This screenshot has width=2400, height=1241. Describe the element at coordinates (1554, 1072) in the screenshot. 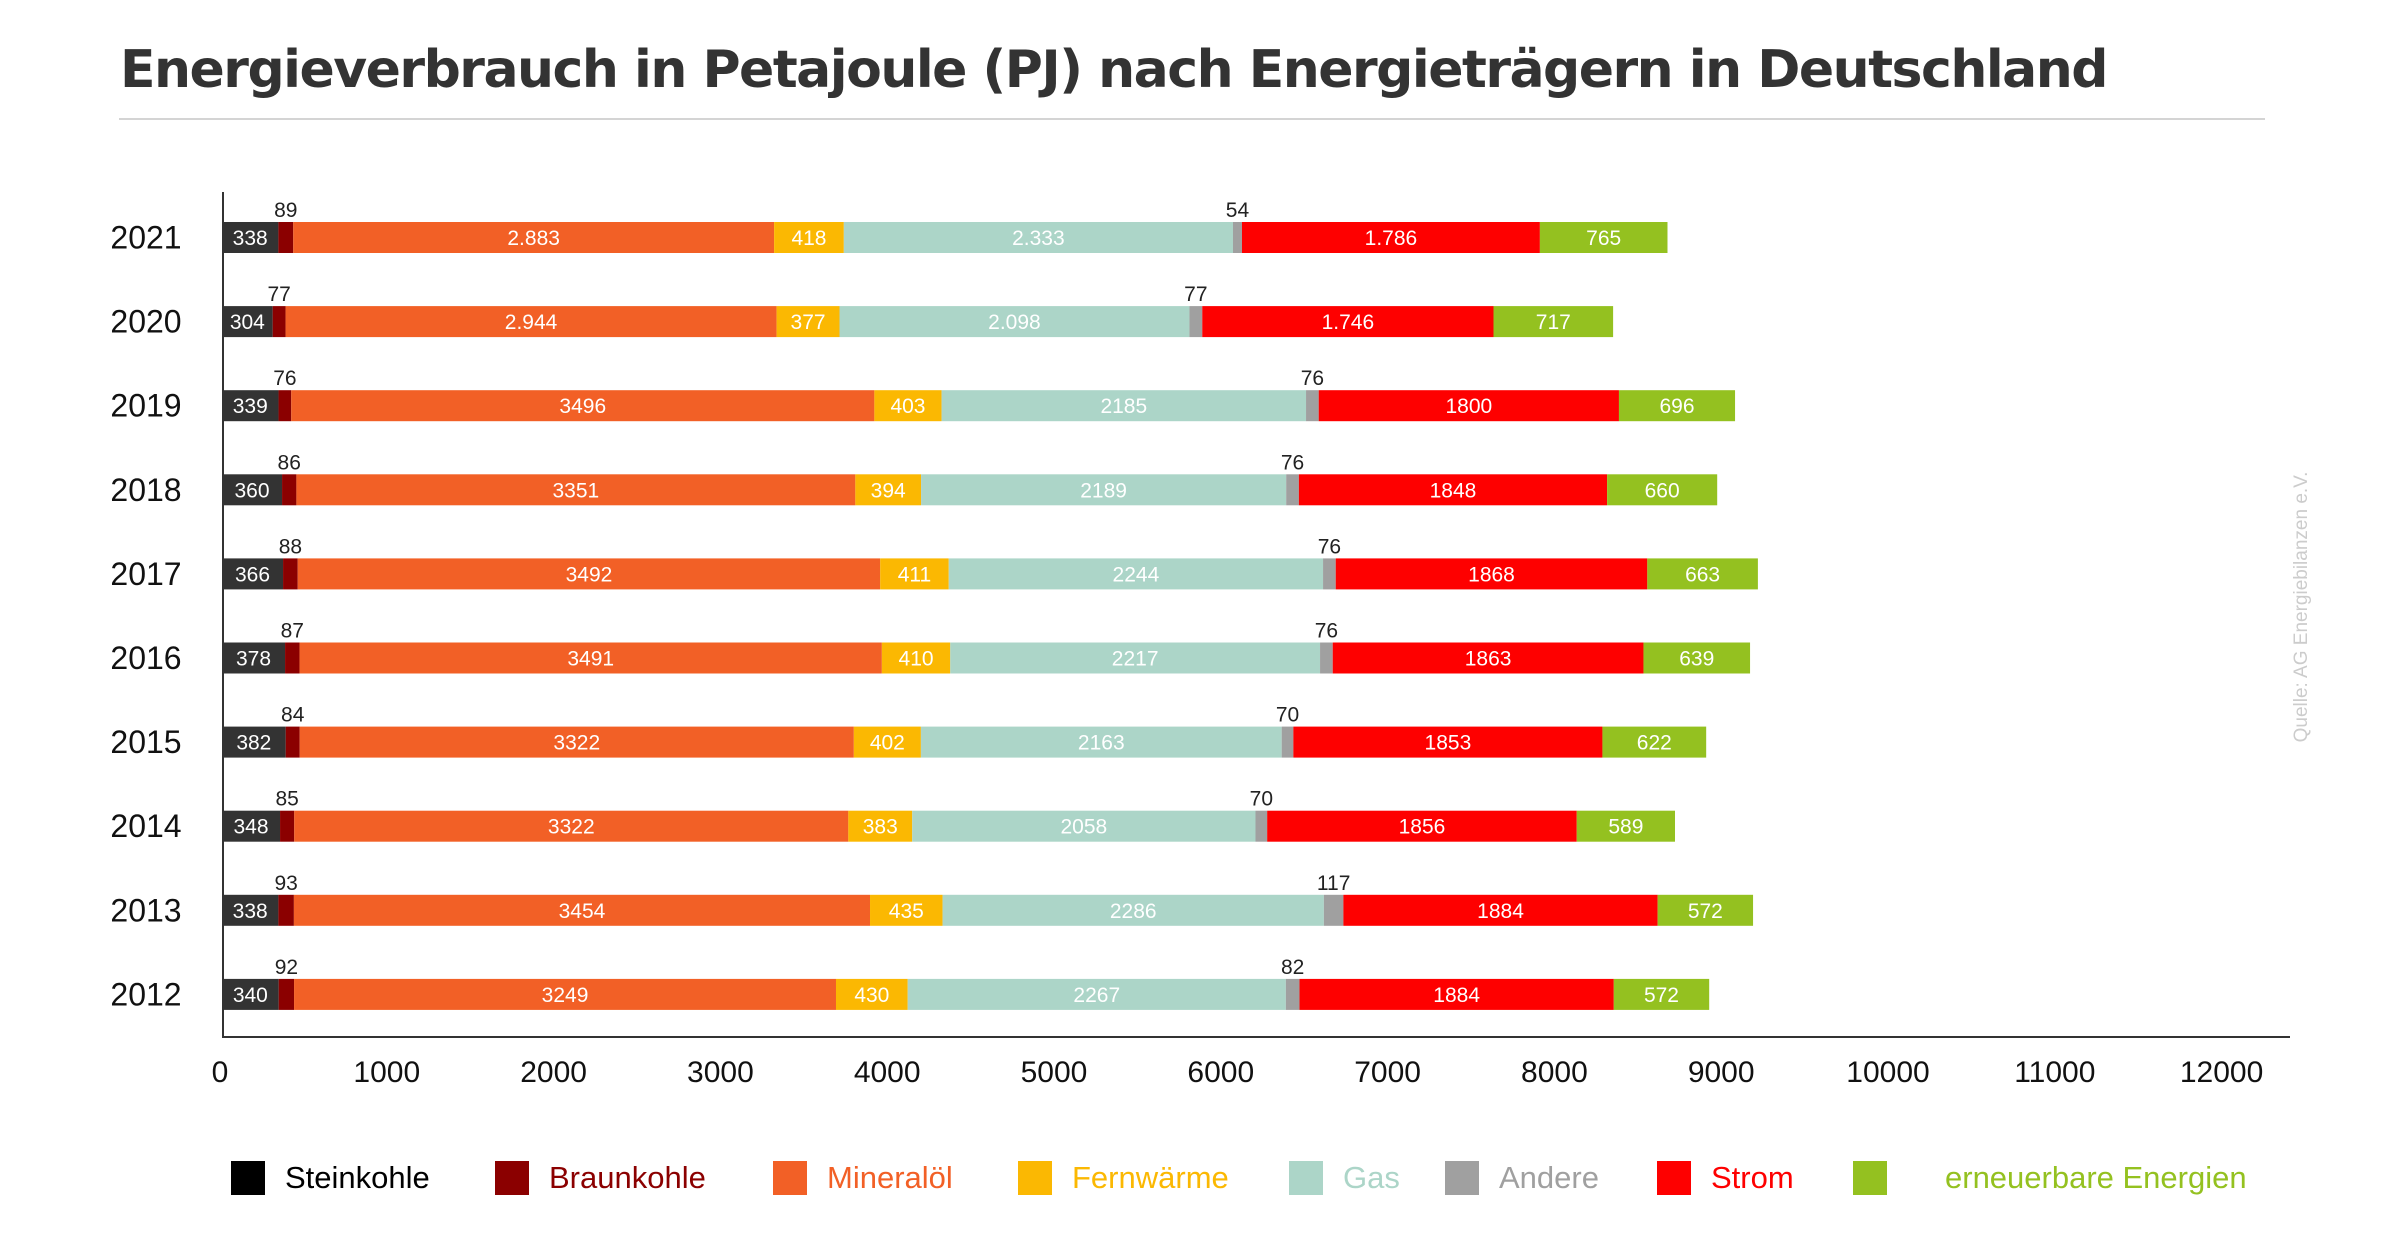

I see `x-tick-label: 8000` at that location.